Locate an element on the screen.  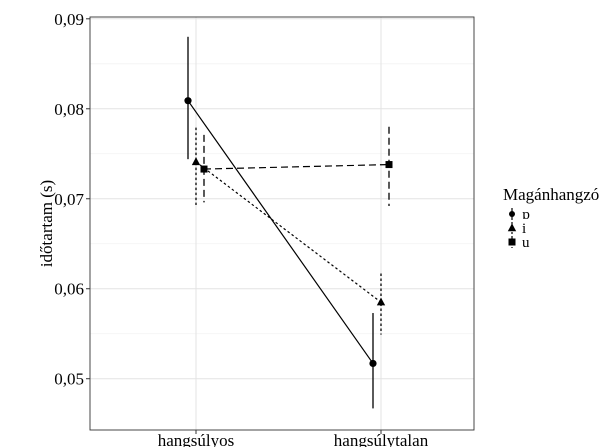
legend-item-2: i is located at coordinates (516, 229).